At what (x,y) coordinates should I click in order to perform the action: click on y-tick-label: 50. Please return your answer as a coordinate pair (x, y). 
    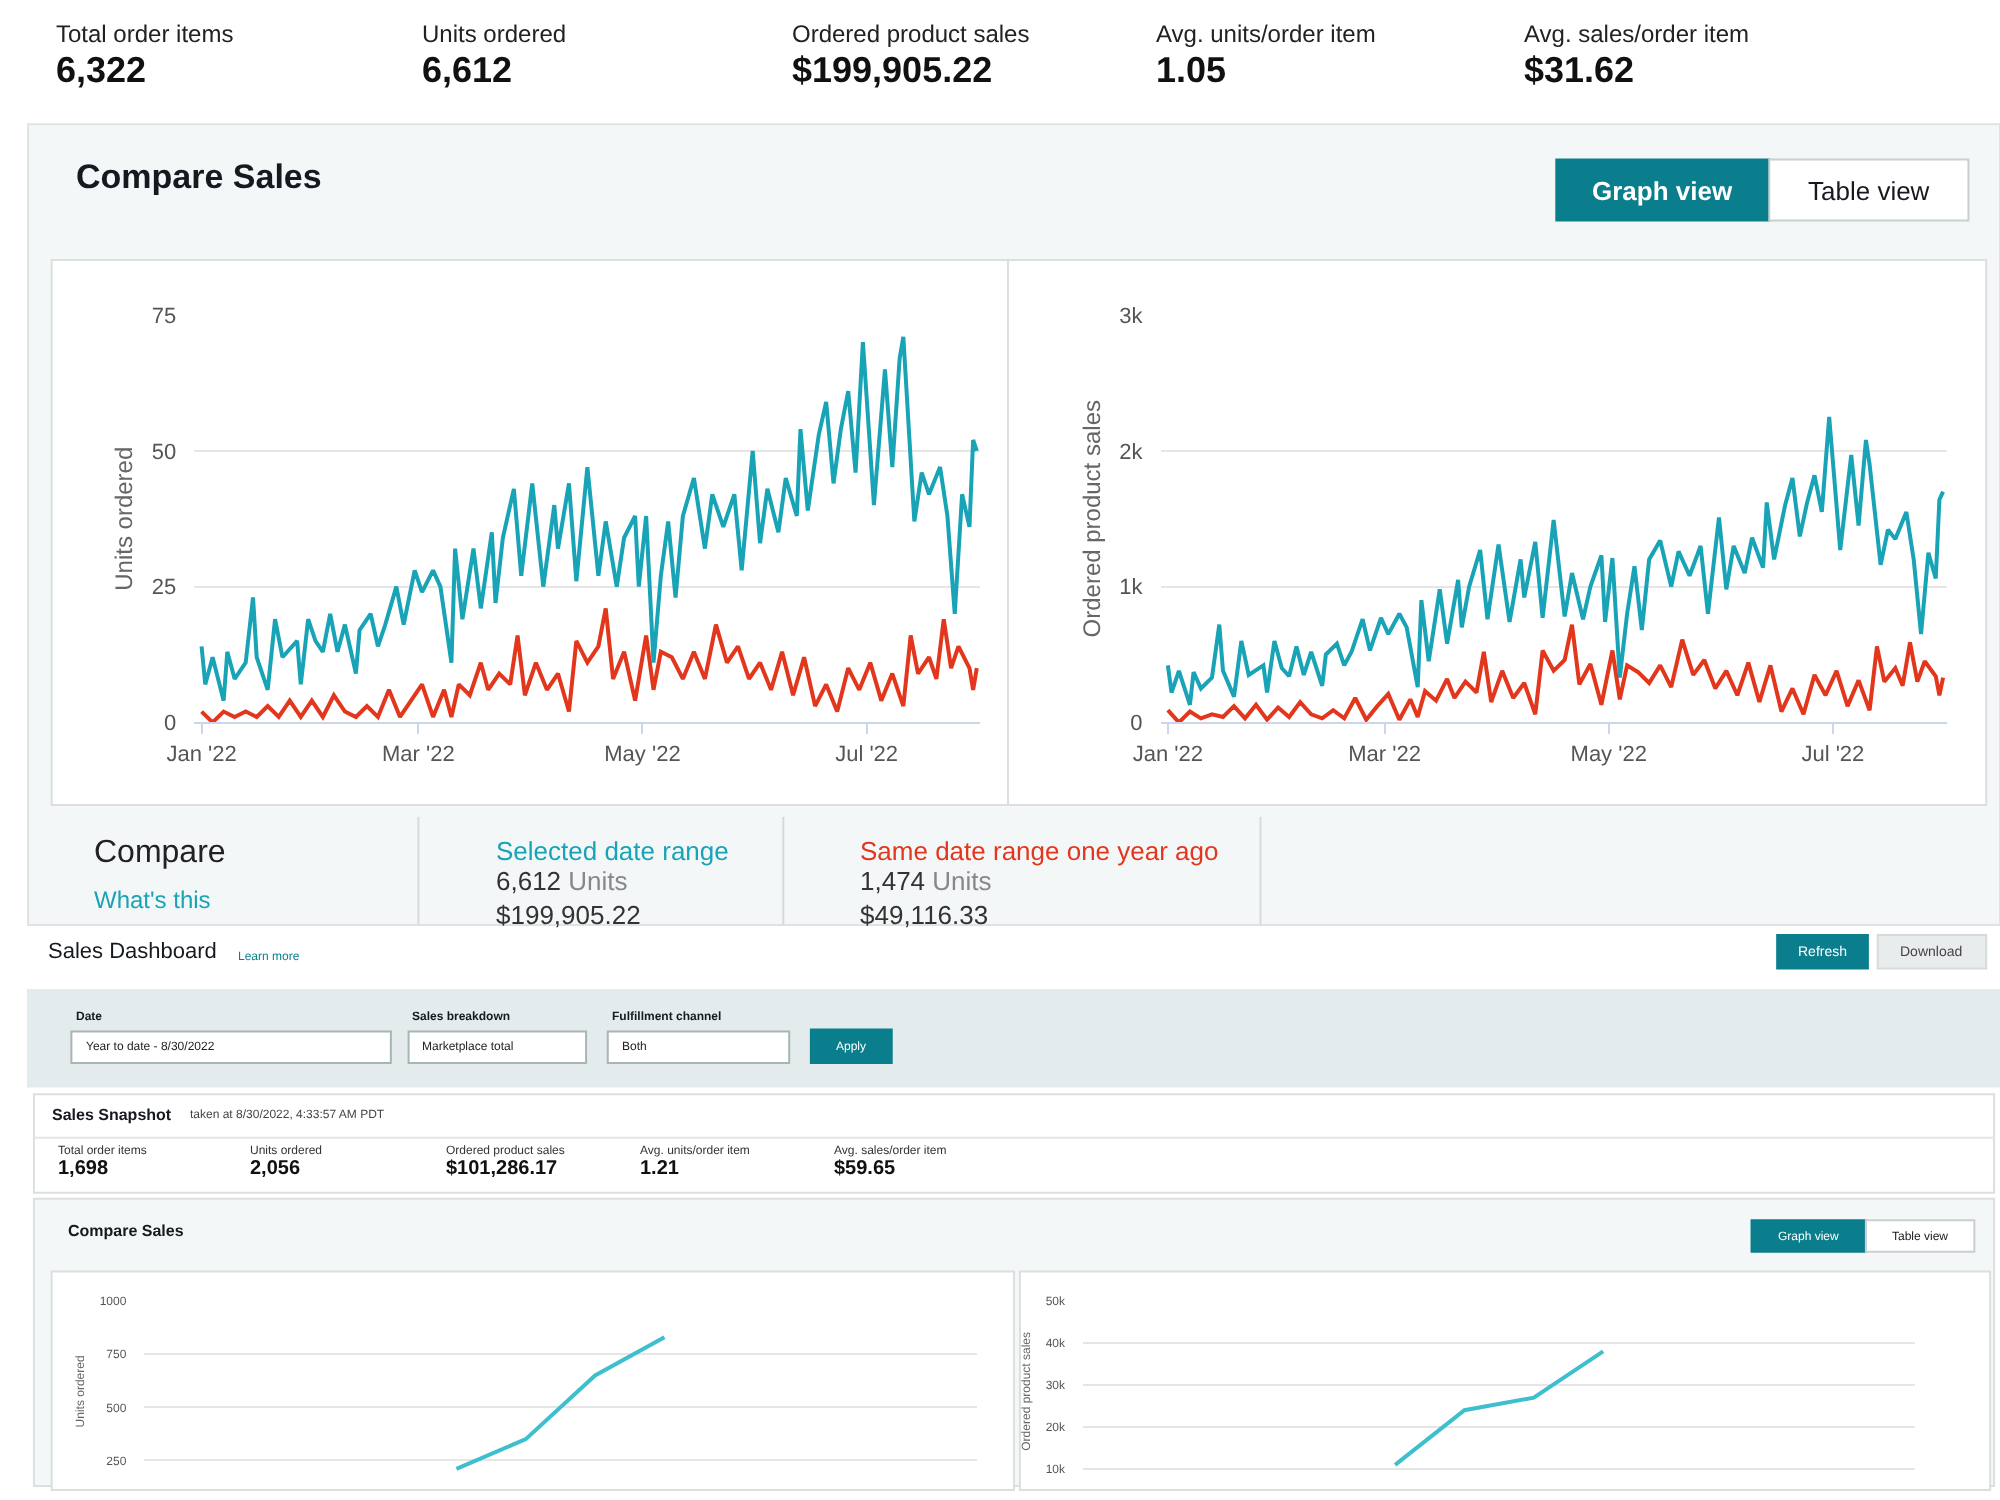
    Looking at the image, I should click on (164, 452).